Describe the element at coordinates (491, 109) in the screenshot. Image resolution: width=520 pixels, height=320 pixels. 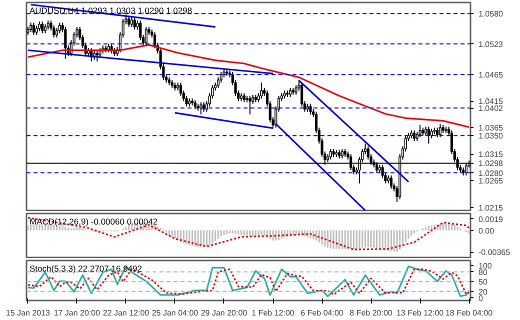
I see `ref-line-label: 1.0402` at that location.